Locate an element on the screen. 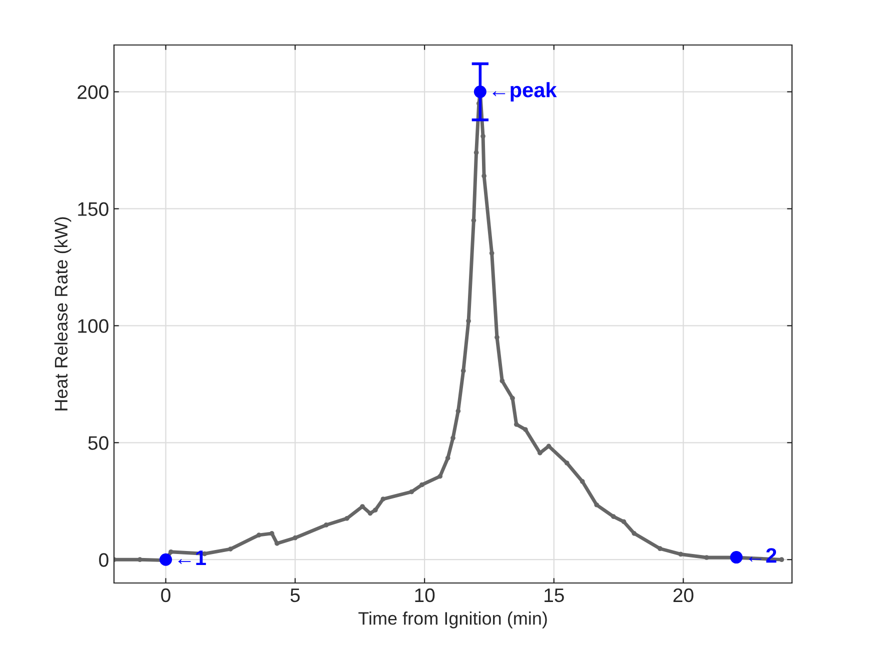 The height and width of the screenshot is (656, 875). y-tick-label: 100 is located at coordinates (93, 326).